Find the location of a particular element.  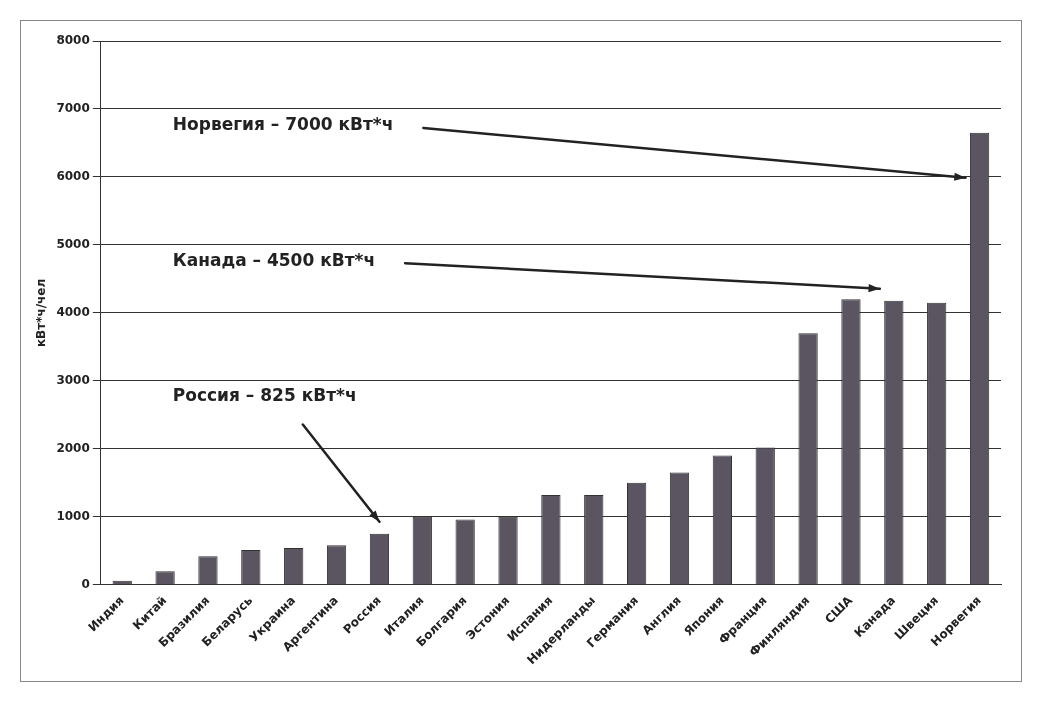

y-tick-label: 3000 is located at coordinates (73, 379).